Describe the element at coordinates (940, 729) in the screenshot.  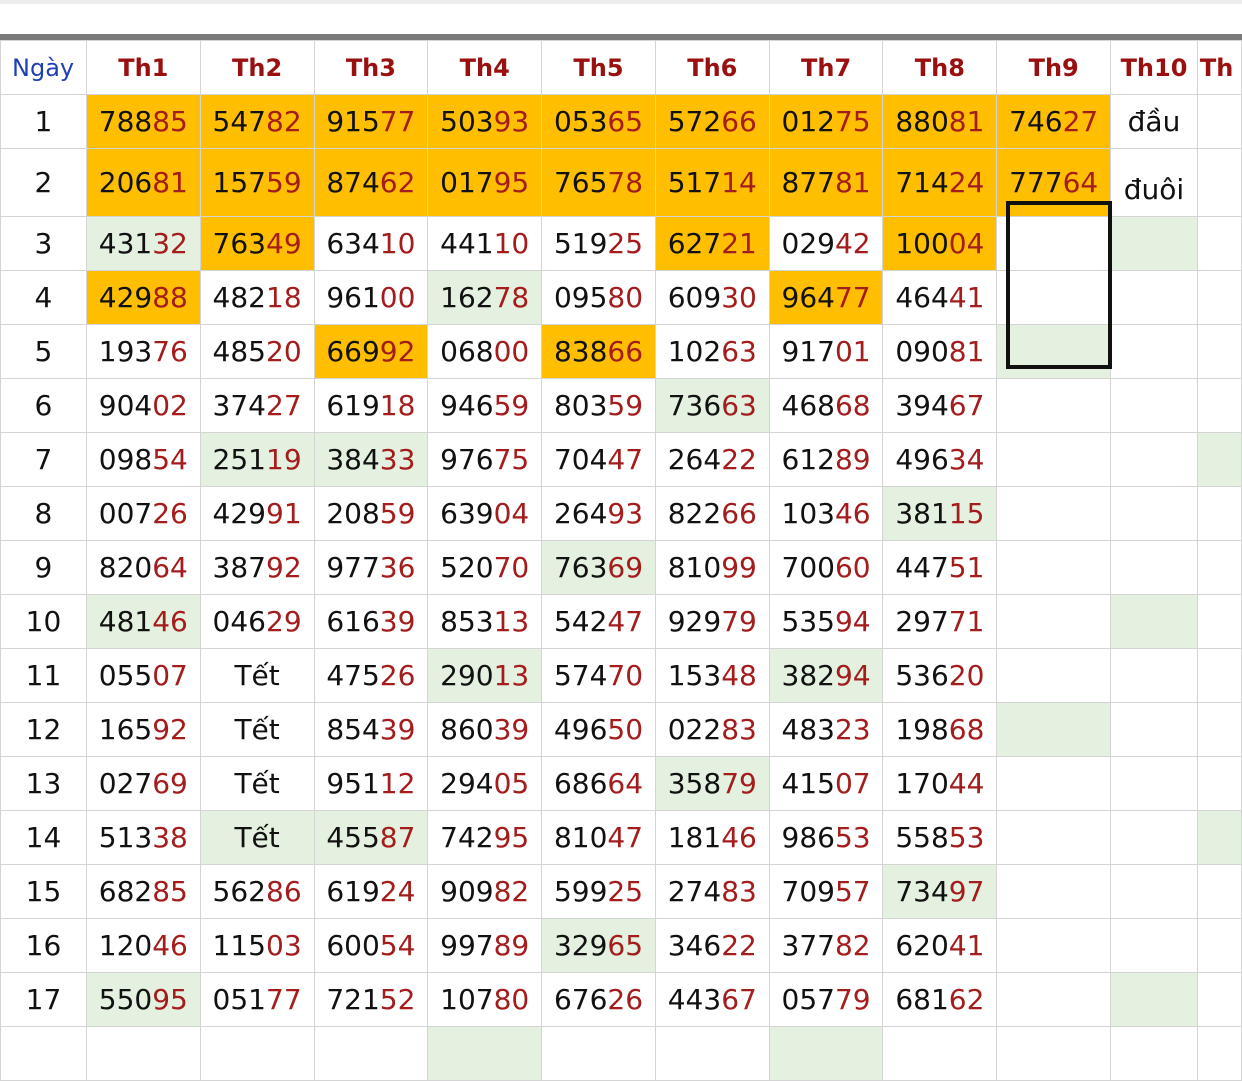
I see `result-cell: 19868` at that location.